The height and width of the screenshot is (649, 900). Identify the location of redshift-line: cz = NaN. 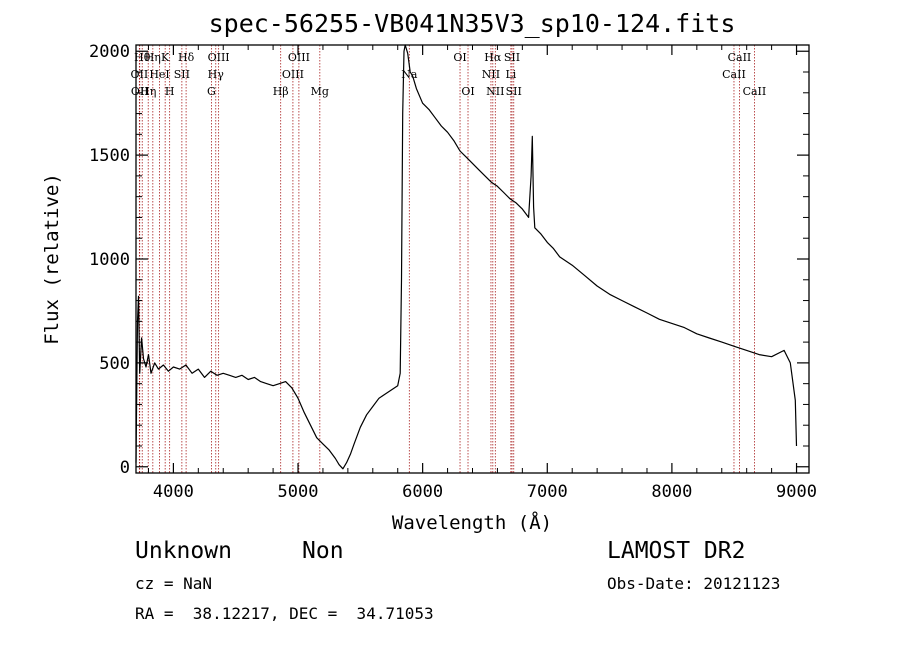
(174, 583).